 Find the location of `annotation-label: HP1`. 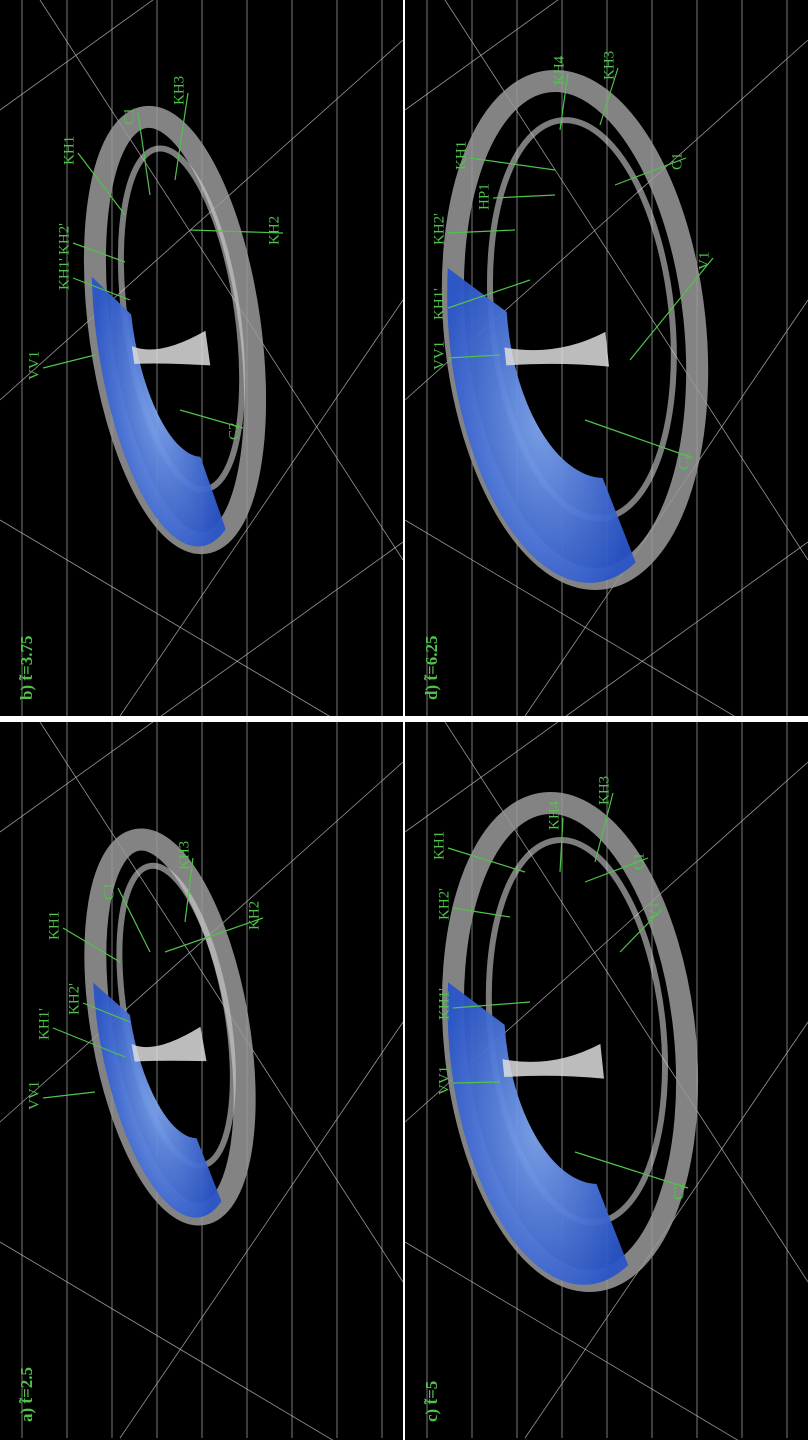

annotation-label: HP1 is located at coordinates (484, 196).